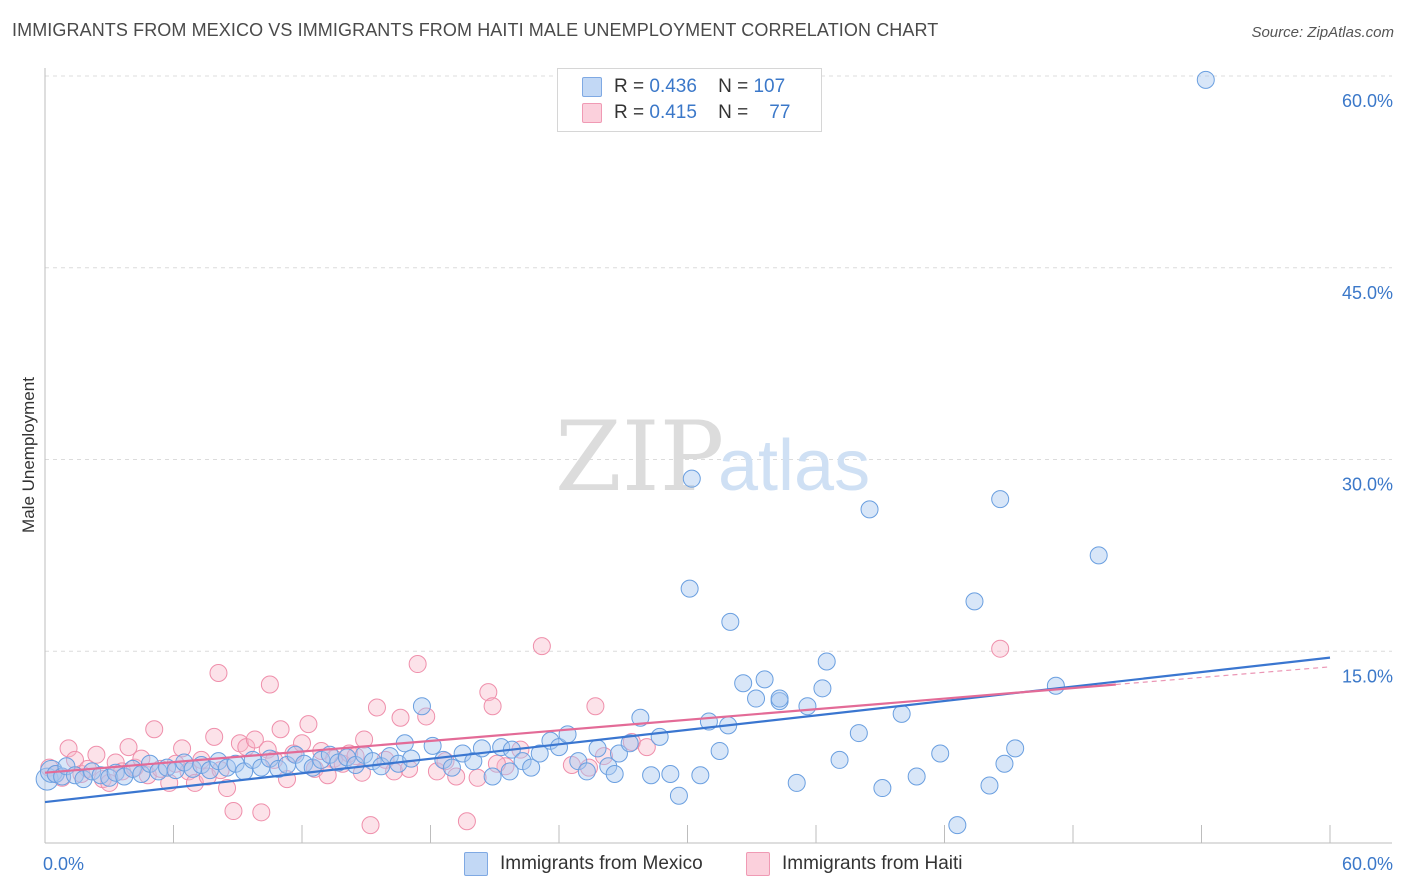  I want to click on watermark-atlas: atlas, so click(794, 466).